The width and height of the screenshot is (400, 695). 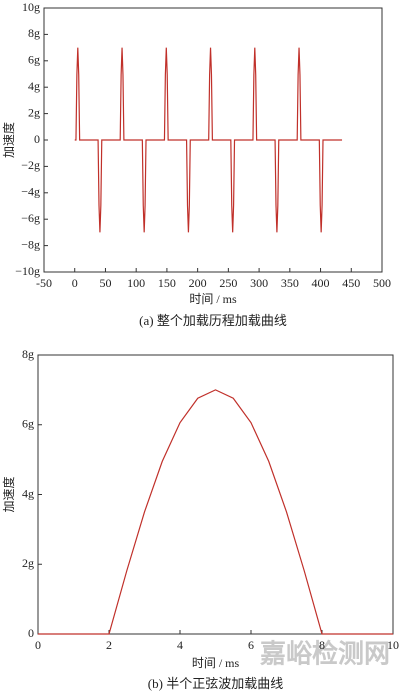 I want to click on caption: (b) 半个正弦波加载曲线, so click(x=215, y=683).